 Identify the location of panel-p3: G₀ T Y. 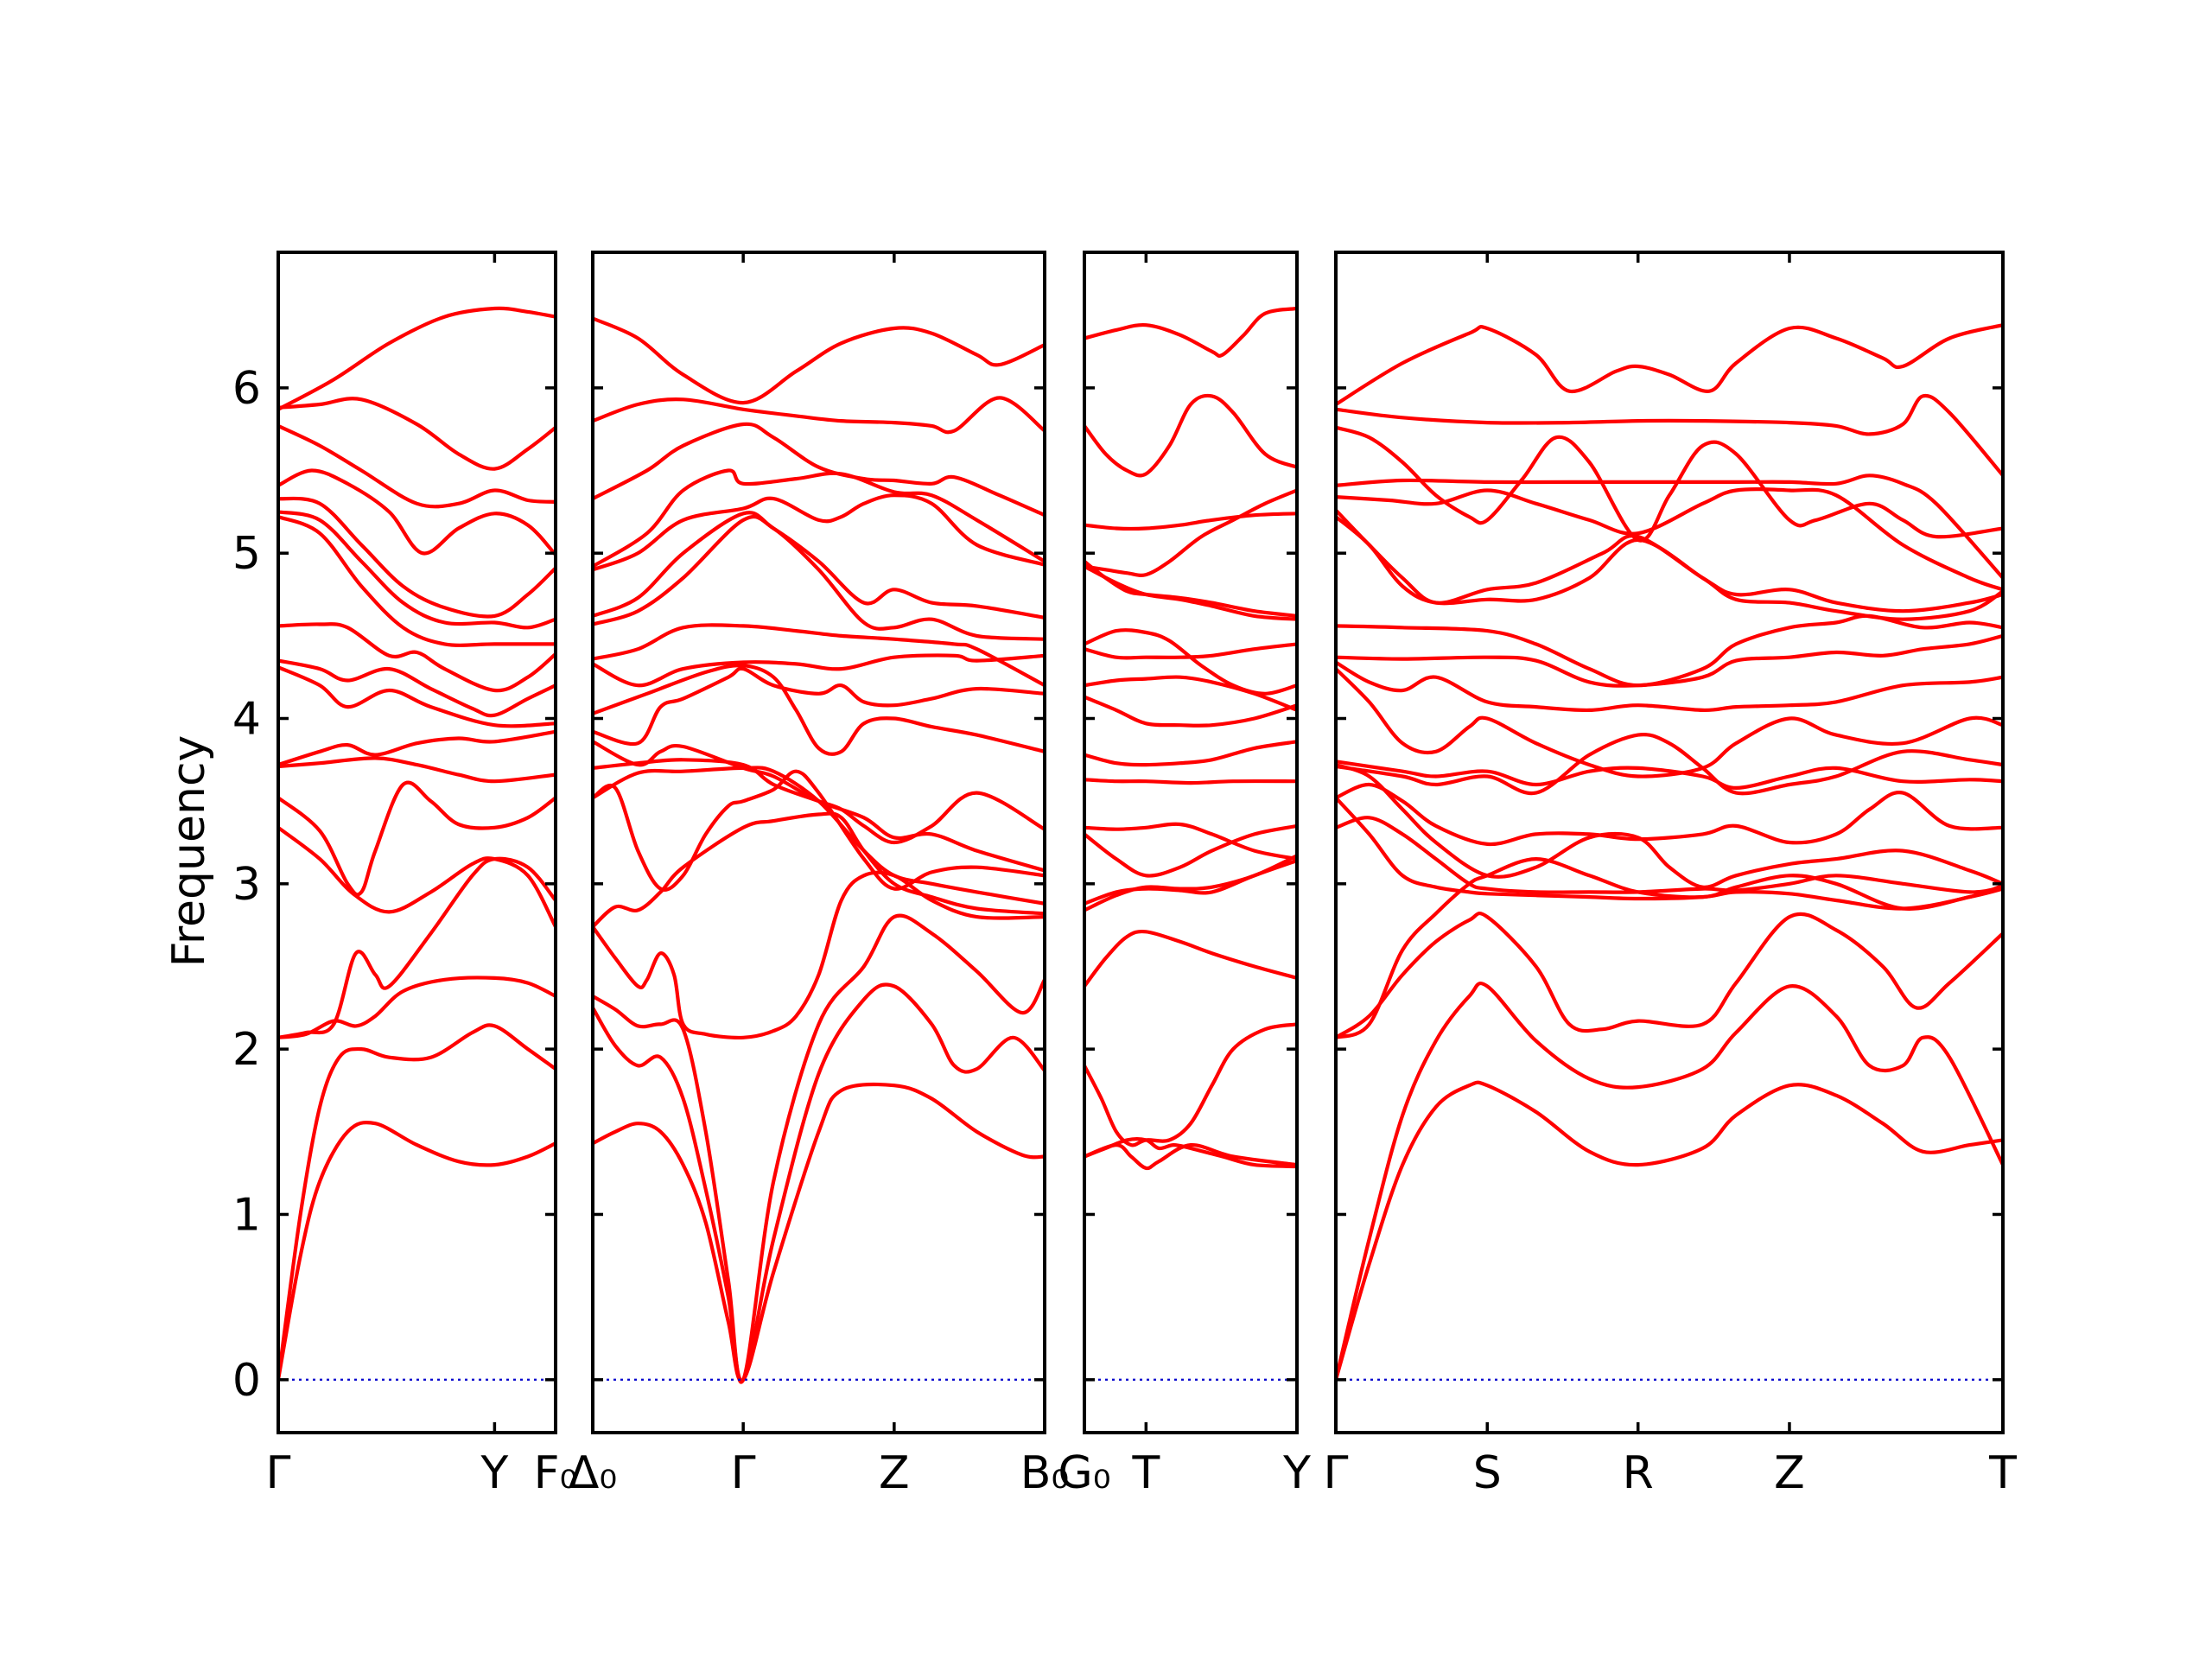
(1184, 875).